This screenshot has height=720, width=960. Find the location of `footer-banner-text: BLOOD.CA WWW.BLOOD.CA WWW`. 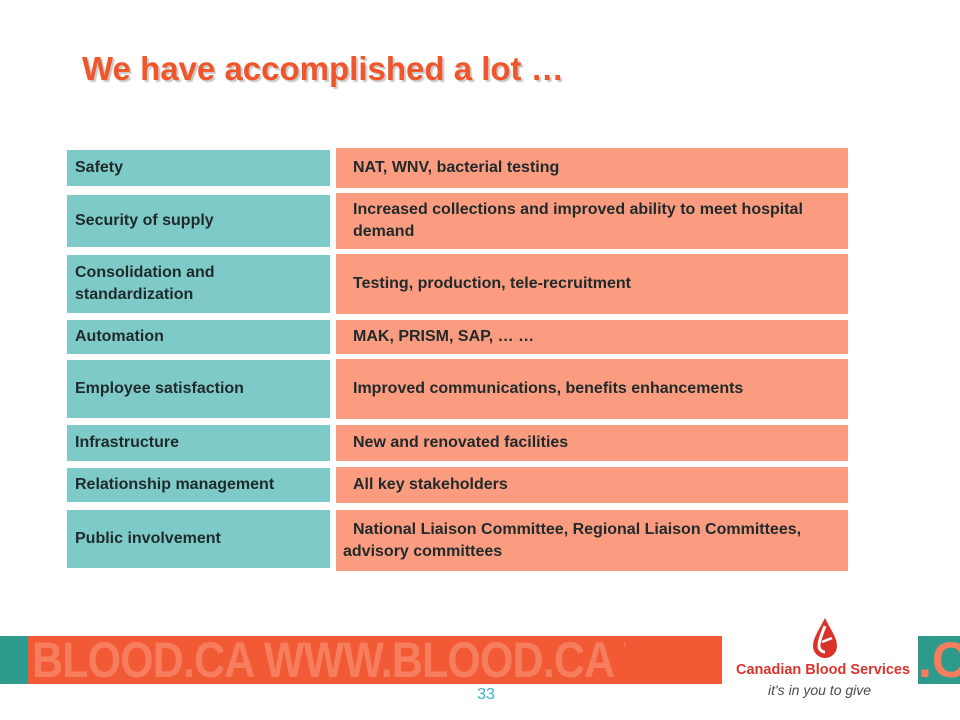

footer-banner-text: BLOOD.CA WWW.BLOOD.CA WWW is located at coordinates (328, 660).